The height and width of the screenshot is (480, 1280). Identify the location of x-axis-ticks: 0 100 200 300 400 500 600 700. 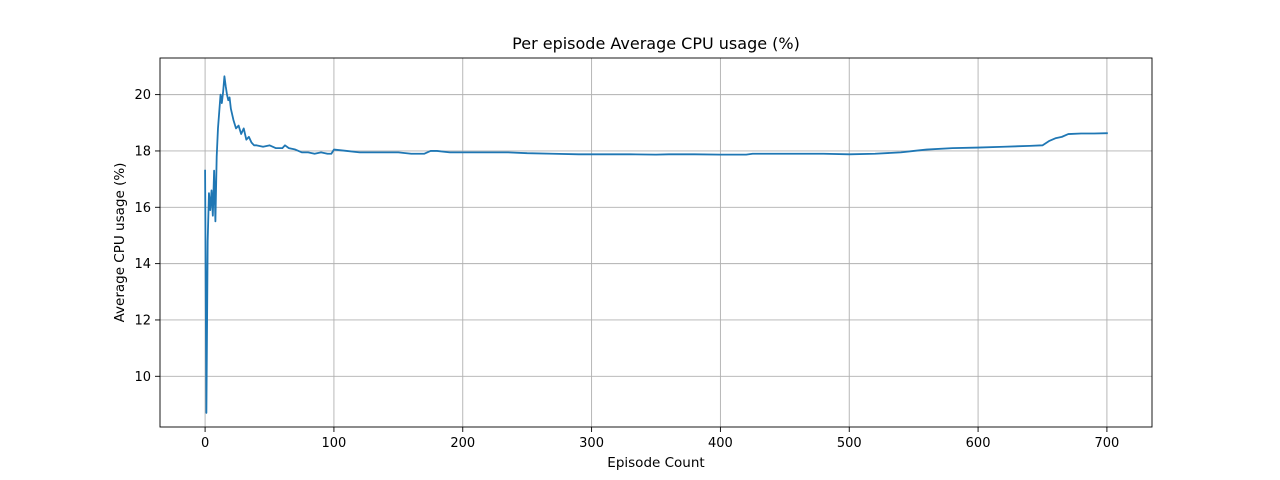
(660, 439).